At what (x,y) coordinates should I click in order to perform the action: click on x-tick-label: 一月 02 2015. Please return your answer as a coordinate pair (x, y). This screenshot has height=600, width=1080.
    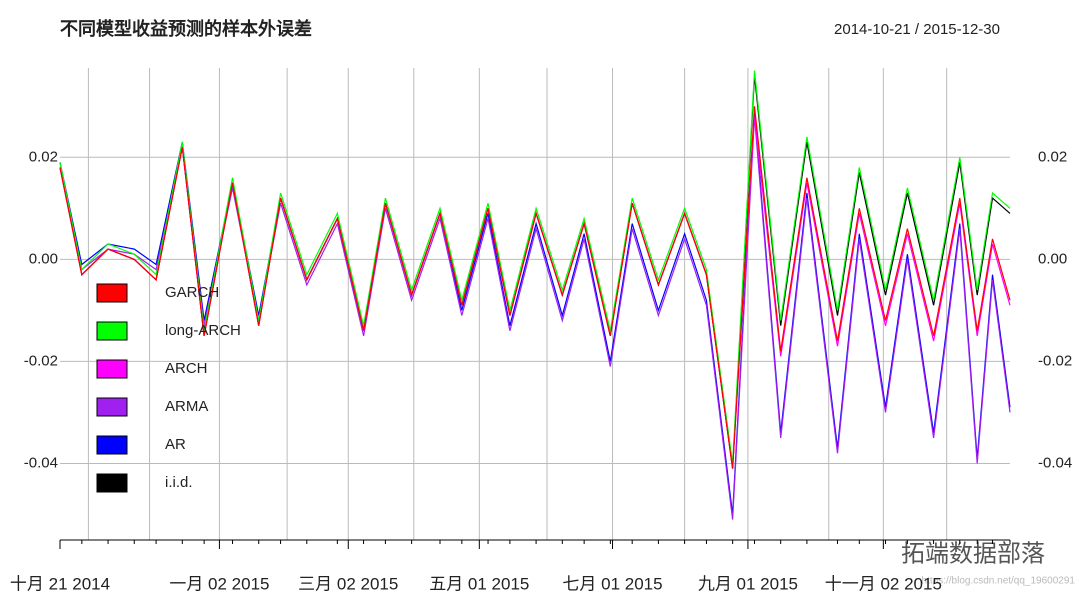
    Looking at the image, I should click on (219, 583).